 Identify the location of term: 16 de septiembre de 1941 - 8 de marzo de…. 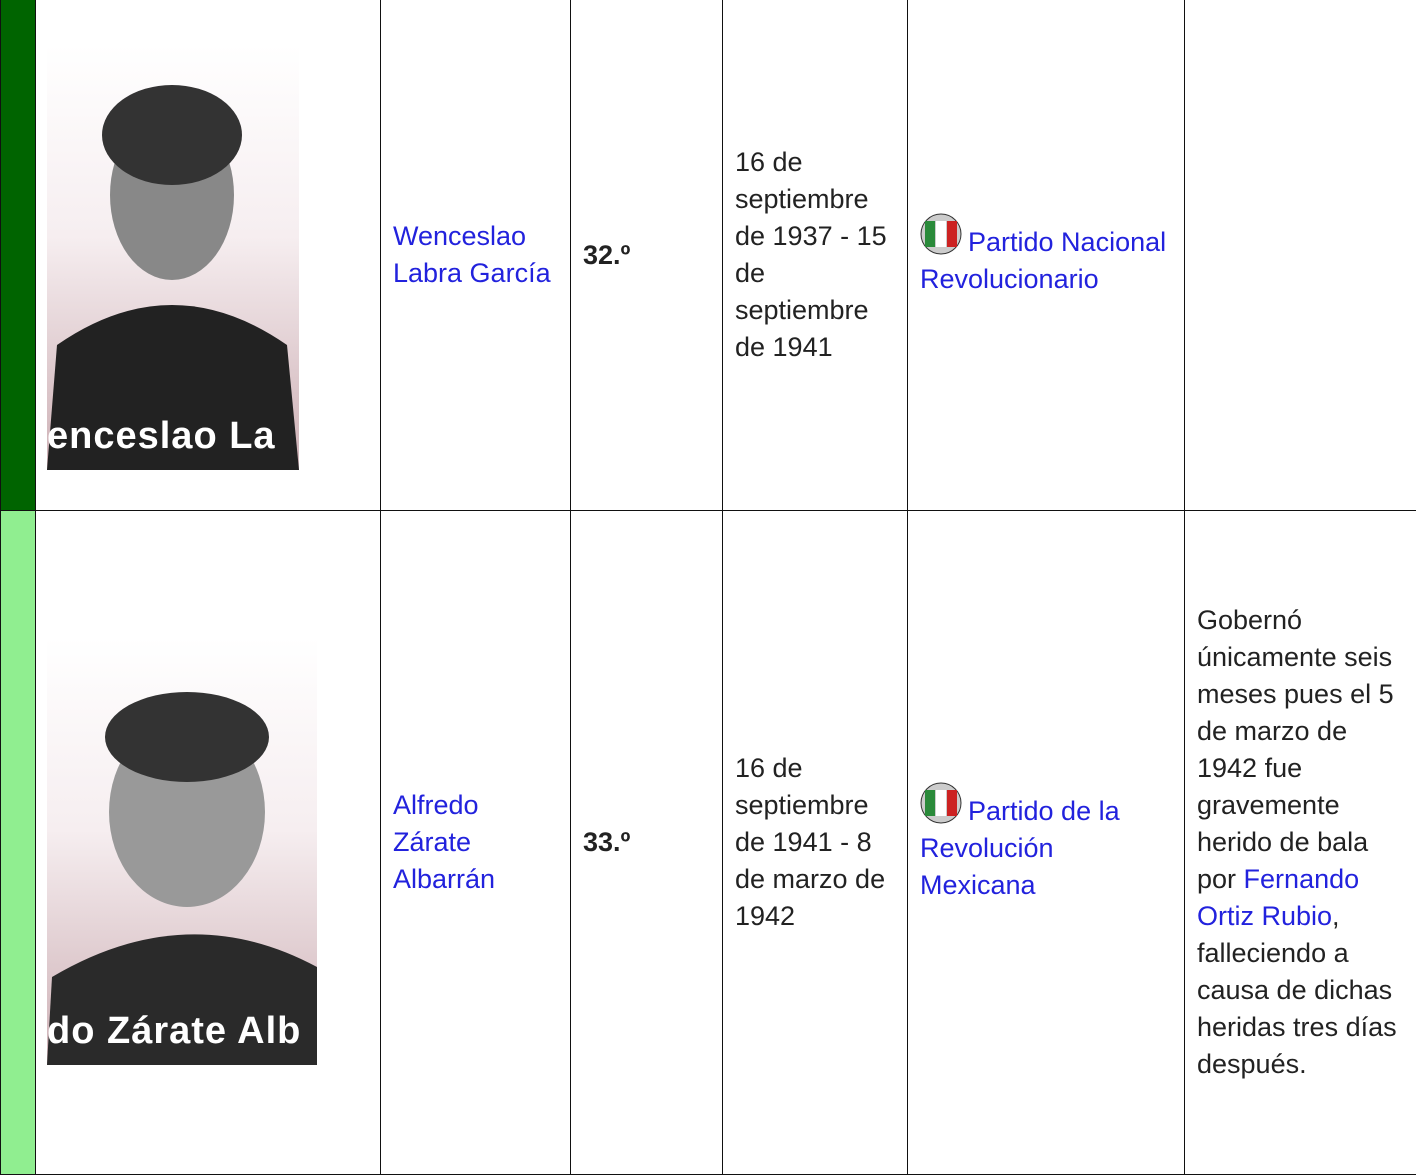
(810, 842).